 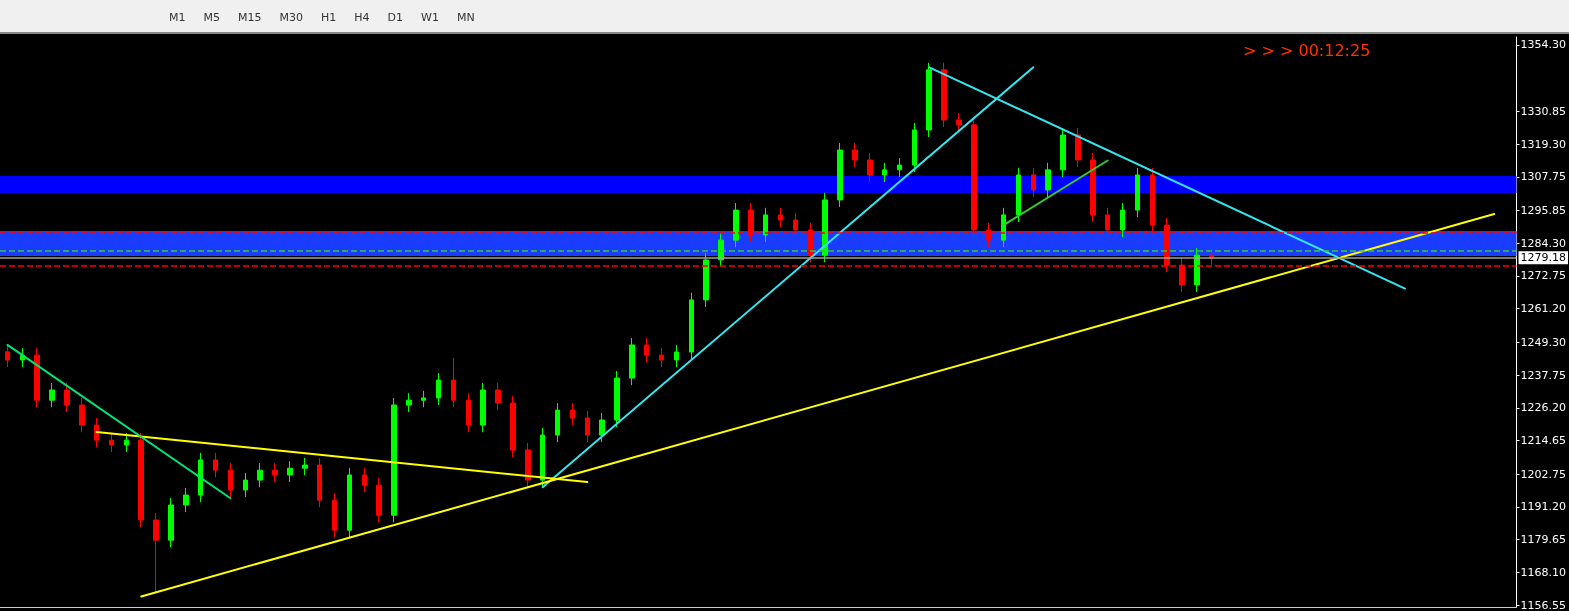 I want to click on text: H4, so click(x=362, y=18).